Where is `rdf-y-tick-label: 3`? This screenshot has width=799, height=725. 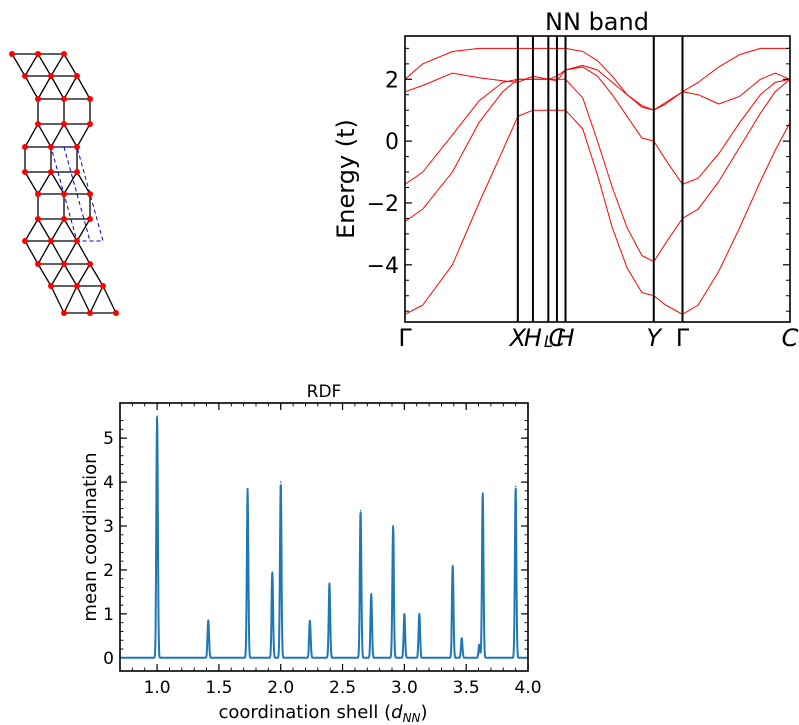
rdf-y-tick-label: 3 is located at coordinates (108, 527).